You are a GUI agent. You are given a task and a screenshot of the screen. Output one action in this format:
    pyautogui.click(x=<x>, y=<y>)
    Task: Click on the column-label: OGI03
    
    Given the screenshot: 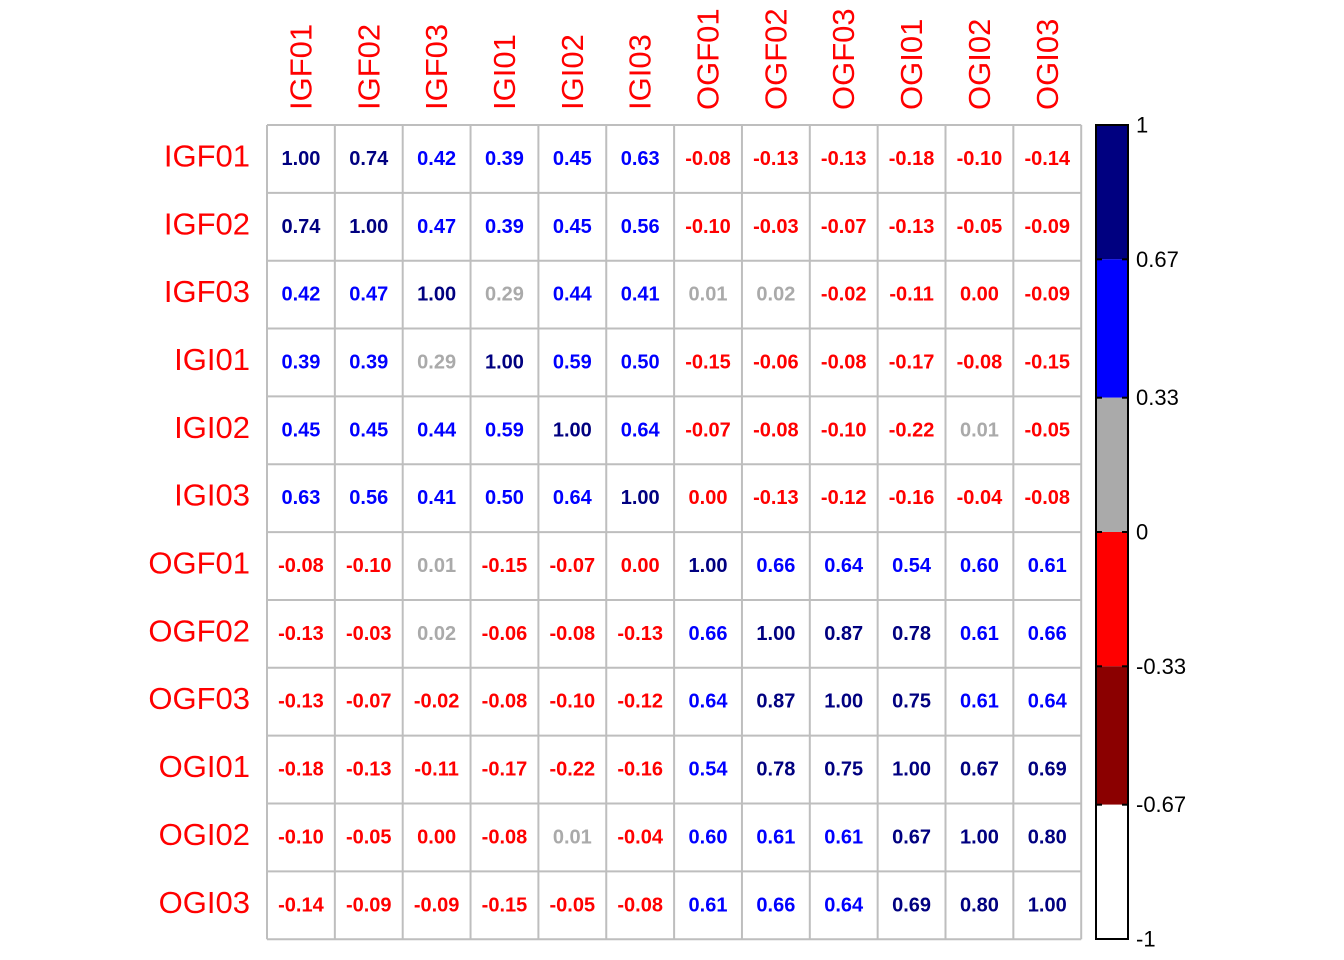 What is the action you would take?
    pyautogui.click(x=1047, y=64)
    